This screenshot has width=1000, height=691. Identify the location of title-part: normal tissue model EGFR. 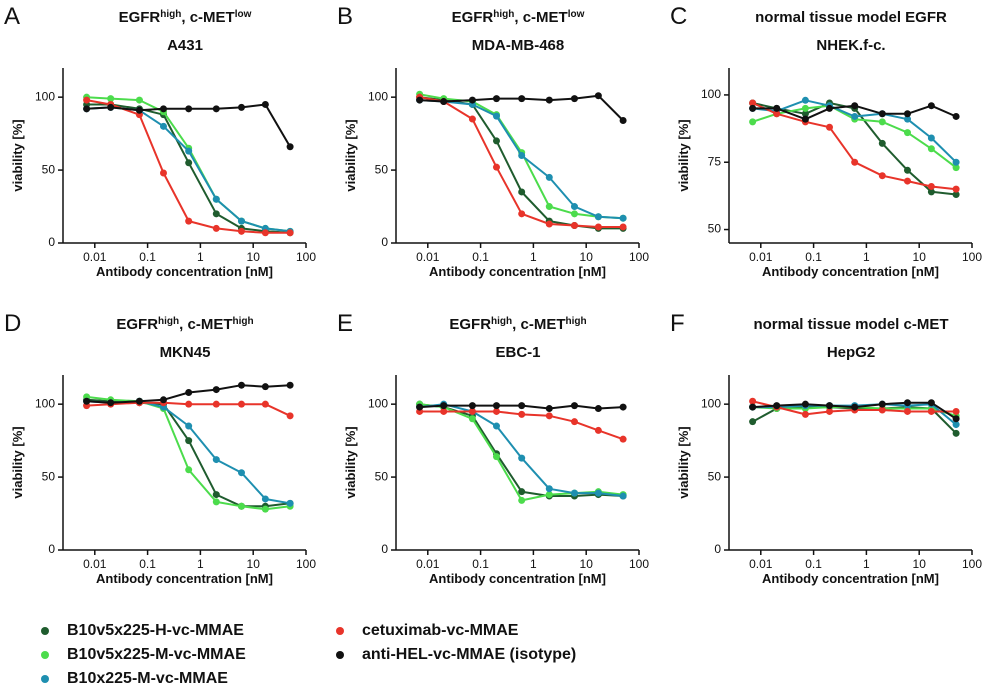
(851, 17).